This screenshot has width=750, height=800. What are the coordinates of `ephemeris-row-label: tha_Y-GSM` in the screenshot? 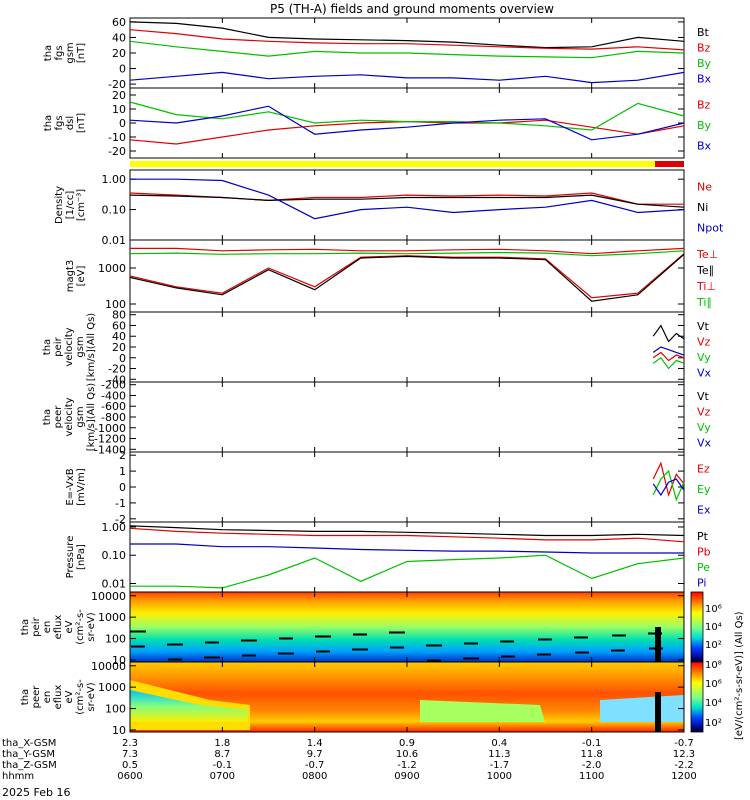 It's located at (28, 754).